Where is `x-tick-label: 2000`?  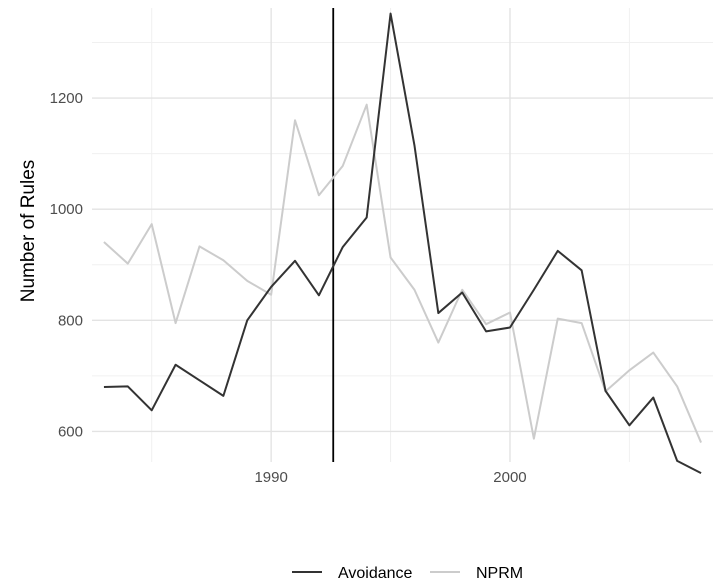
x-tick-label: 2000 is located at coordinates (509, 477).